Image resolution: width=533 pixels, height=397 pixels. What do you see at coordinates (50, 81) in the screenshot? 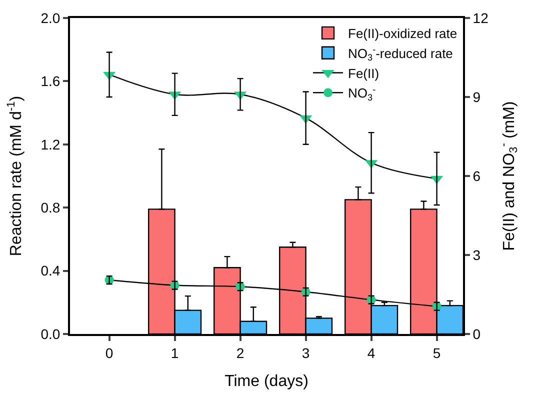
I see `y-tick-label: 1.6` at bounding box center [50, 81].